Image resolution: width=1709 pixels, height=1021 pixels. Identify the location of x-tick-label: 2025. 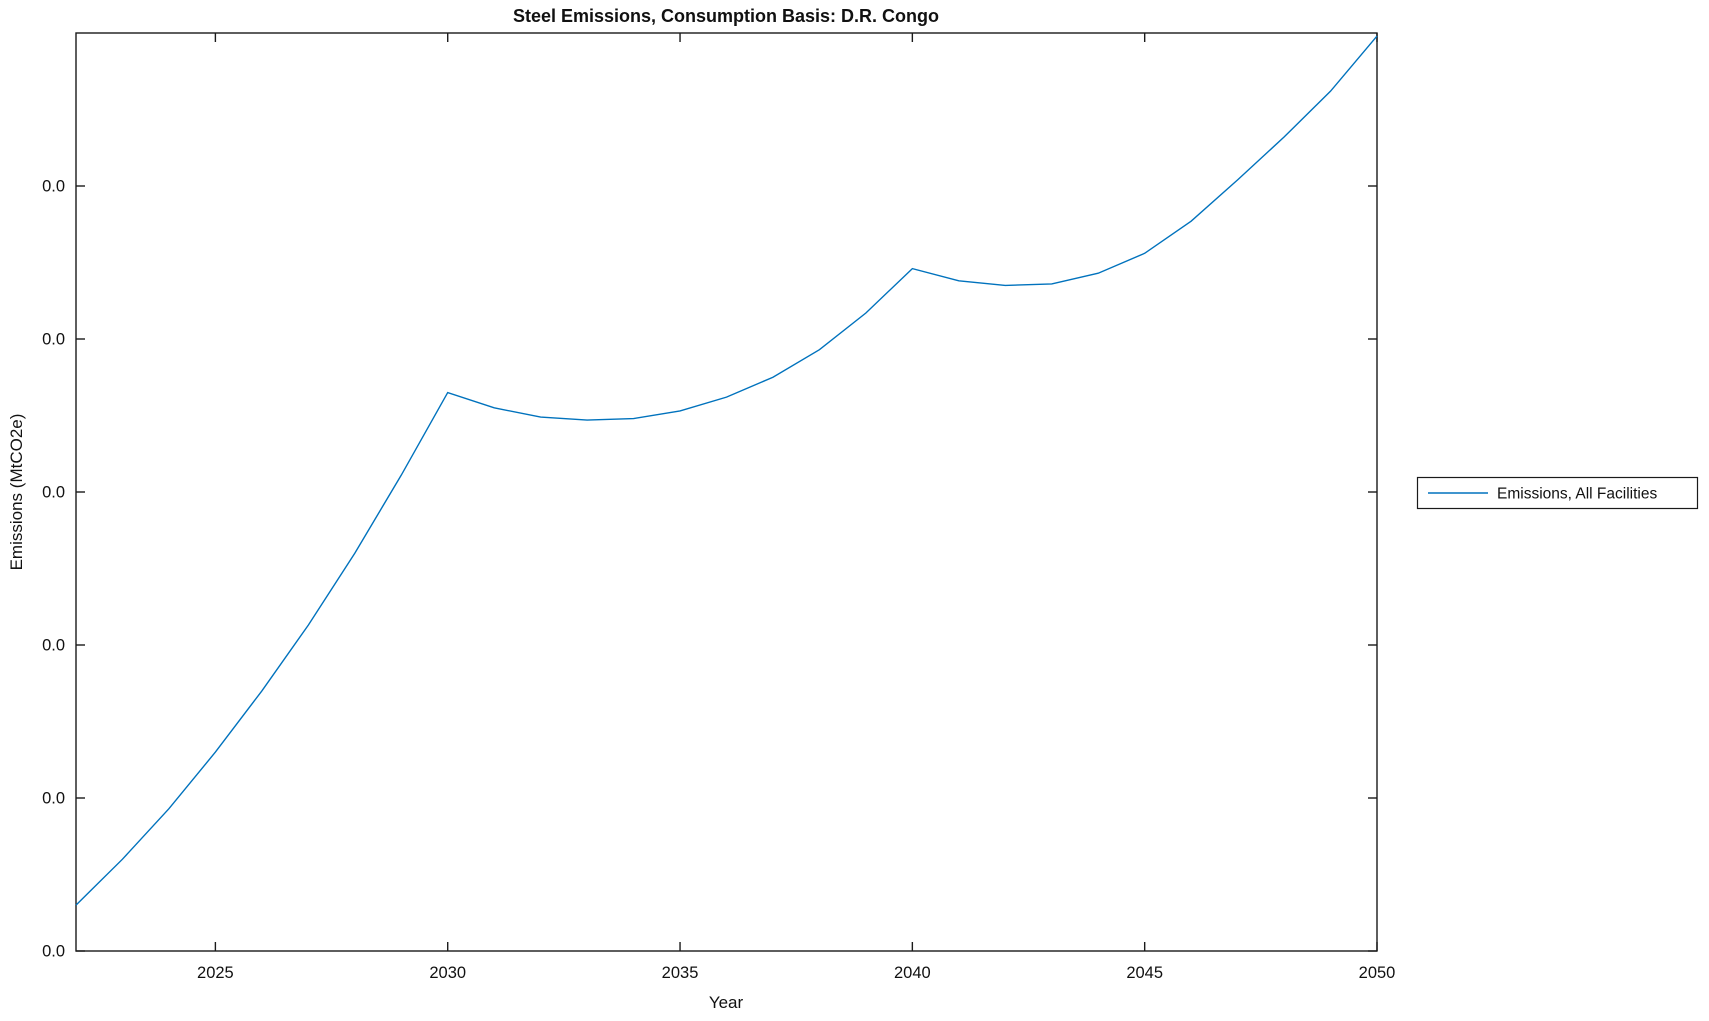
(215, 973).